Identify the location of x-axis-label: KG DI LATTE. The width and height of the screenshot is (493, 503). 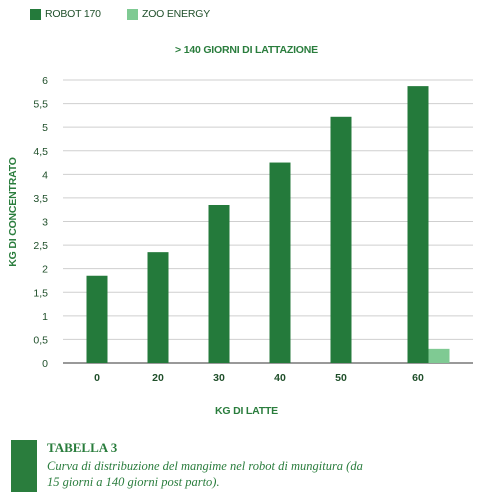
(246, 411).